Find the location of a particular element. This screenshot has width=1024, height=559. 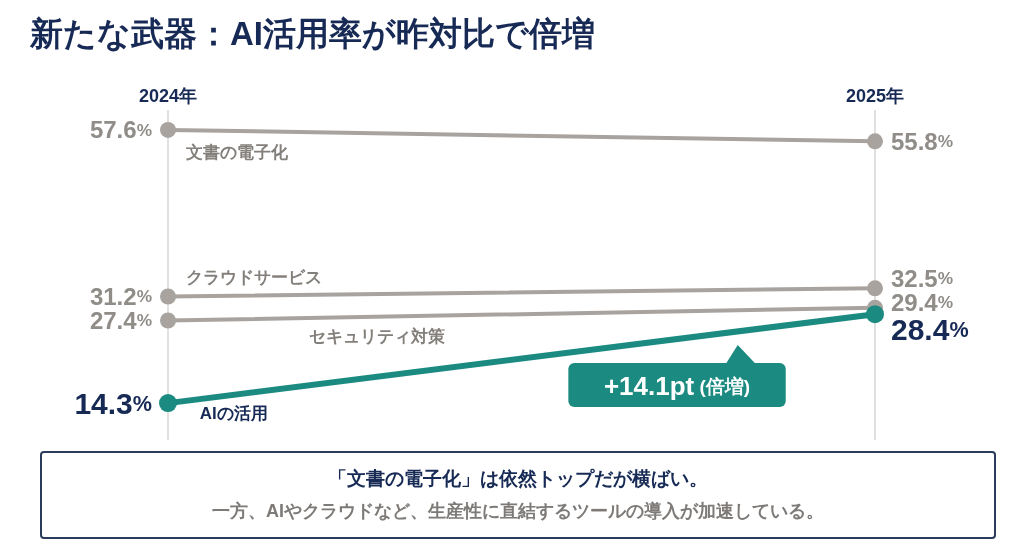

data-label: 14.3% is located at coordinates (113, 403).